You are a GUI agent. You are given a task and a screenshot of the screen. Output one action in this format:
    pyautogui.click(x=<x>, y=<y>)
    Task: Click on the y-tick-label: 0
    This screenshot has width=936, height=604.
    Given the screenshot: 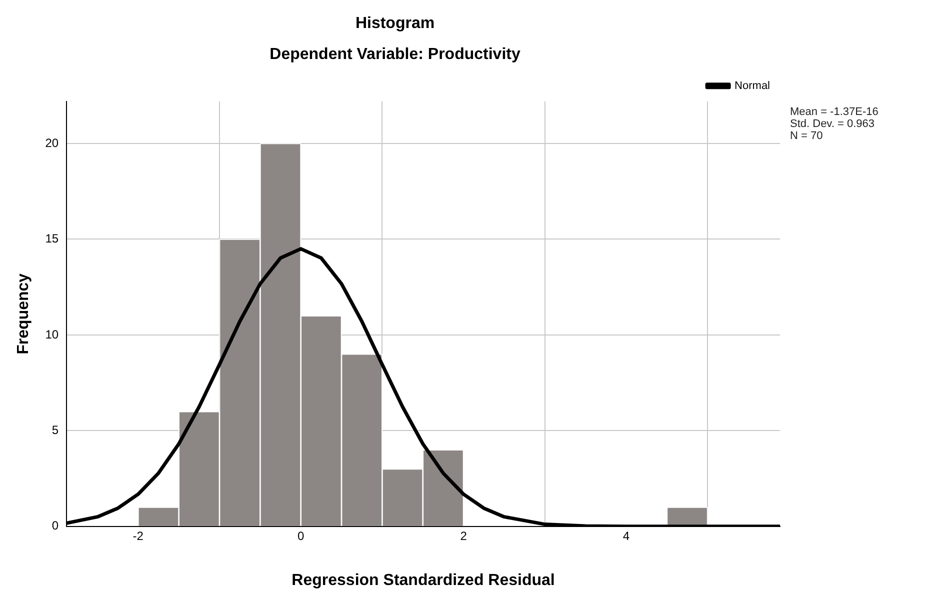 What is the action you would take?
    pyautogui.click(x=55, y=525)
    